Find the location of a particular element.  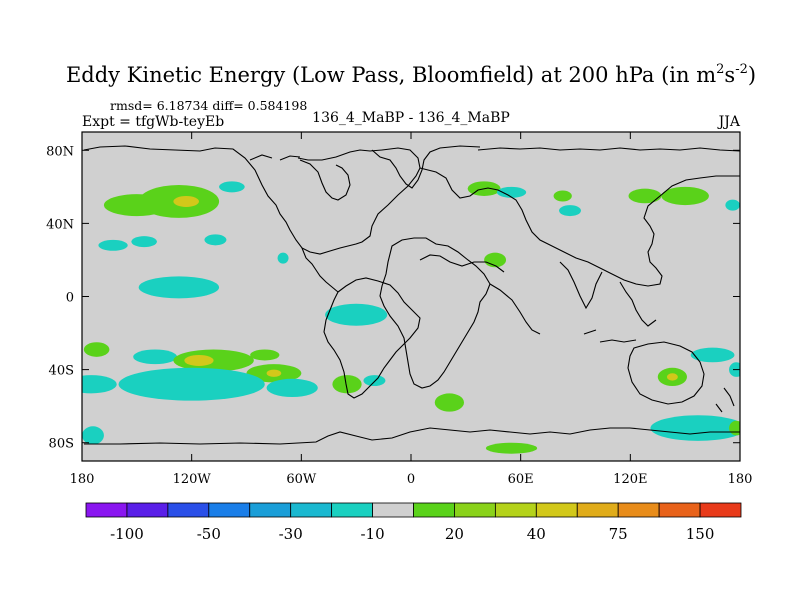

y-tick-label-1: 40N is located at coordinates (60, 224).